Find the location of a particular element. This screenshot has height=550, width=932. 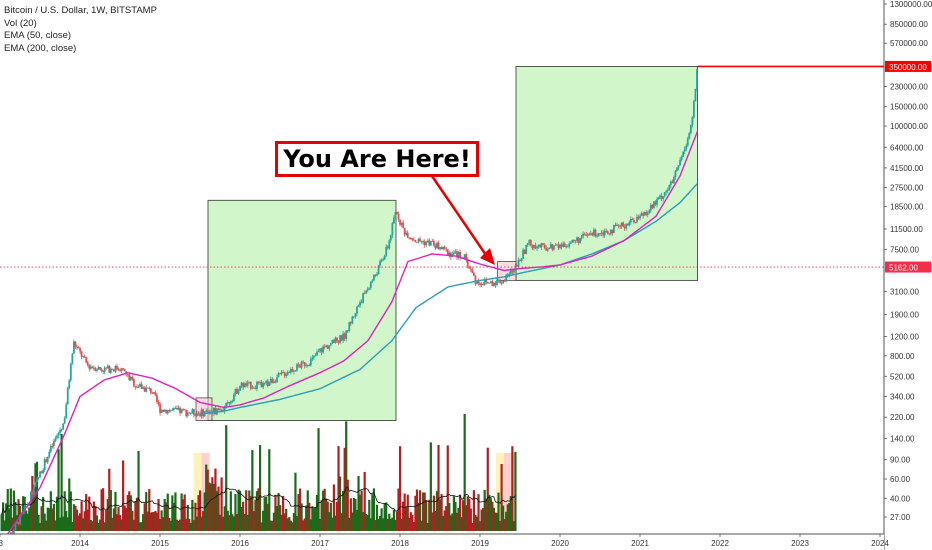

legend-ema200: EMA (200, close) is located at coordinates (40, 48).